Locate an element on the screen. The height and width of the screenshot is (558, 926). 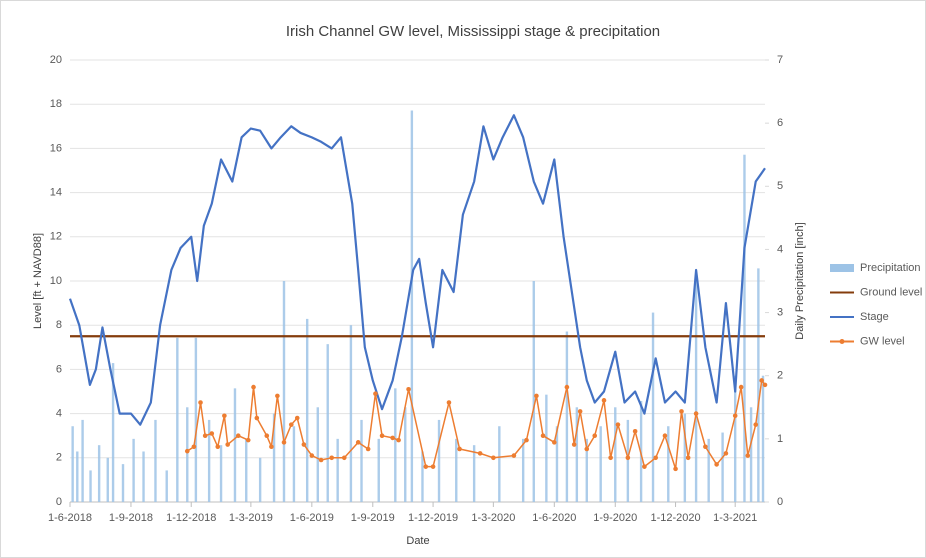
y2-tick-label: 0 is located at coordinates (780, 502).